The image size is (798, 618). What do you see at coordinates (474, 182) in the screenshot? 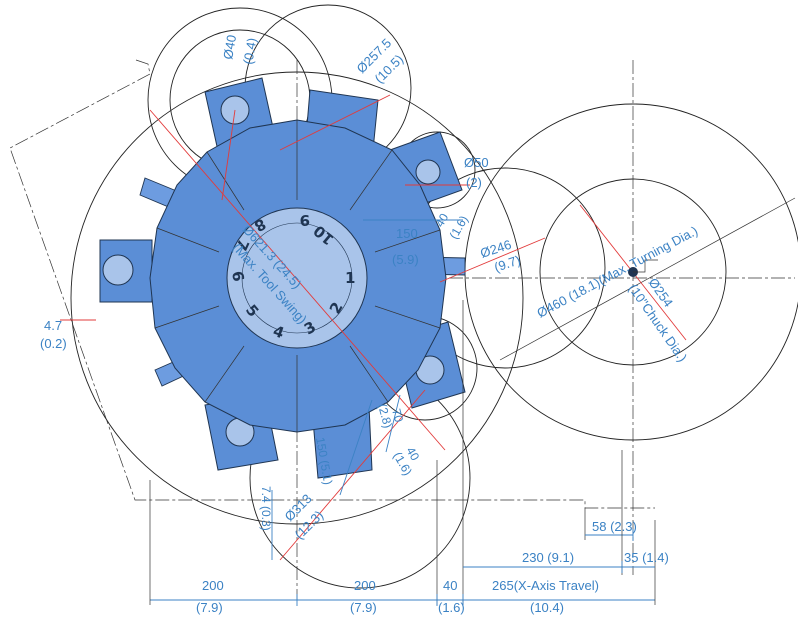
I see `dim-d50-inch: (2)` at bounding box center [474, 182].